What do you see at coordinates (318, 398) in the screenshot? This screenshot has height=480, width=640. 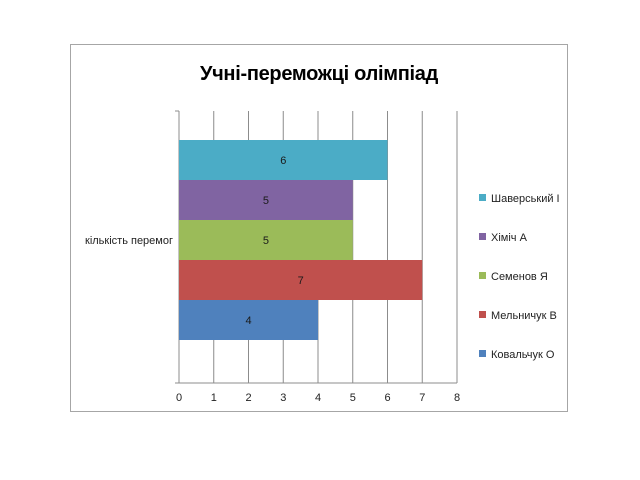 I see `x-tick-label-4: 4` at bounding box center [318, 398].